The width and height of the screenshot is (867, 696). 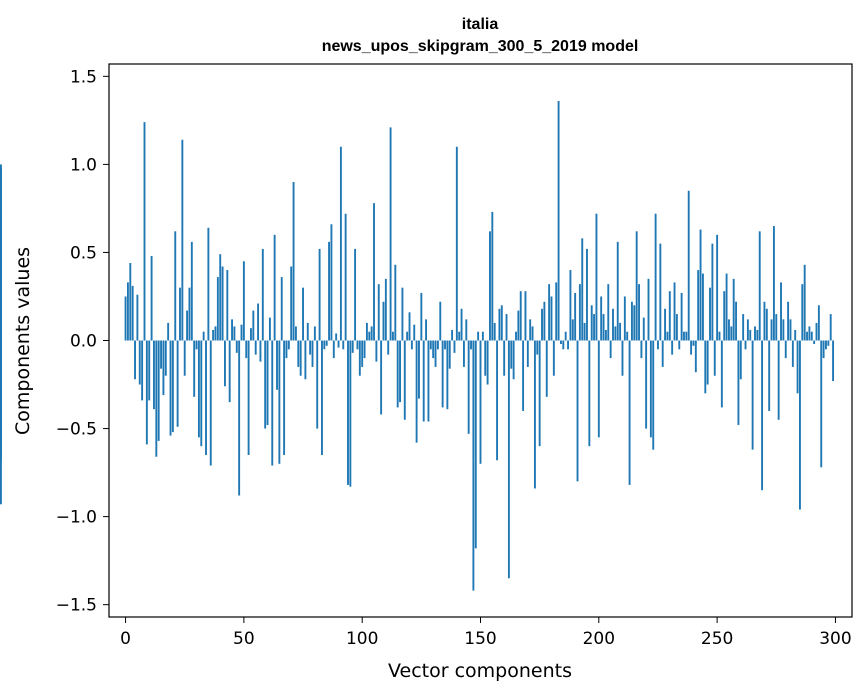 I want to click on x-tick-label: 0, so click(x=125, y=639).